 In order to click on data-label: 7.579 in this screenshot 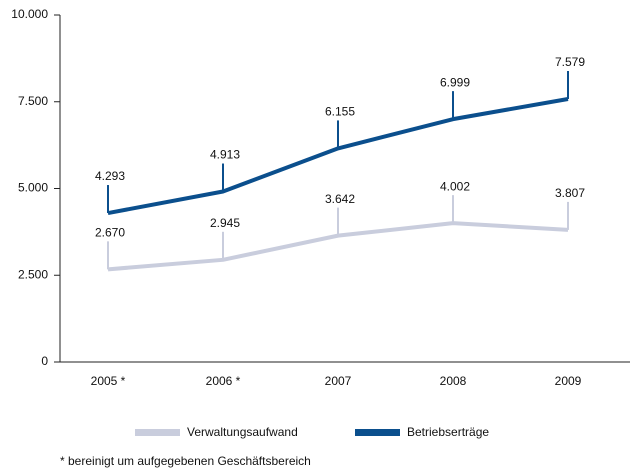, I will do `click(570, 62)`.